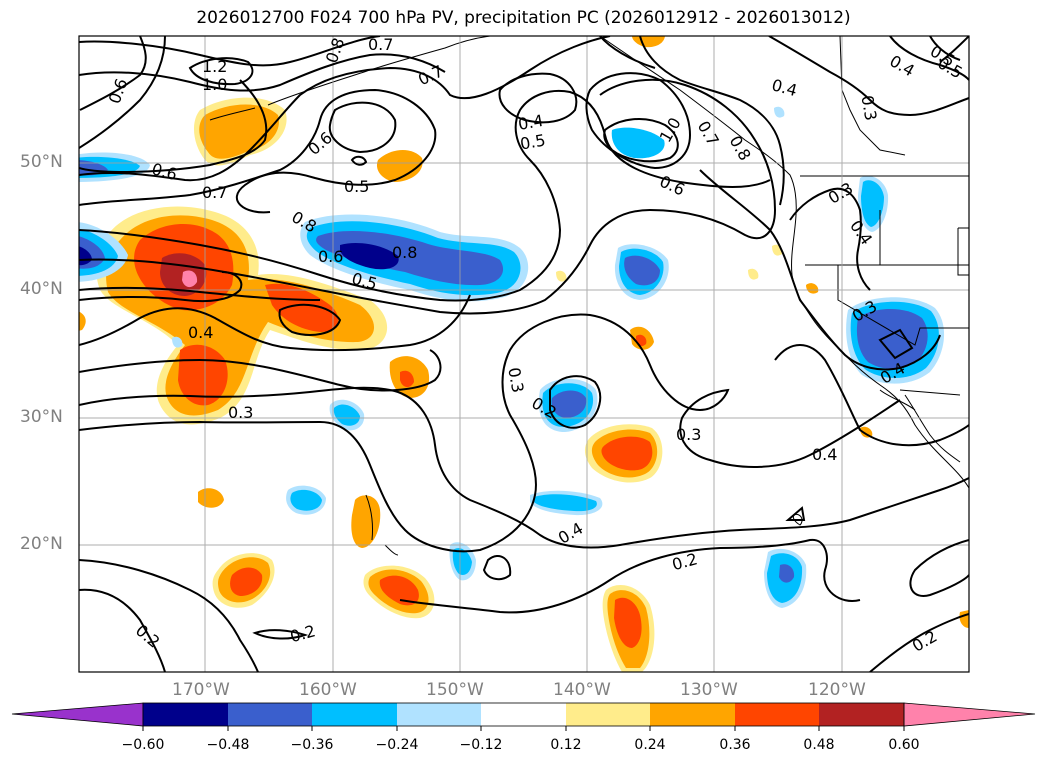 The height and width of the screenshot is (765, 1047). Describe the element at coordinates (397, 745) in the screenshot. I see `colorbar-tick-label: −0.24` at that location.